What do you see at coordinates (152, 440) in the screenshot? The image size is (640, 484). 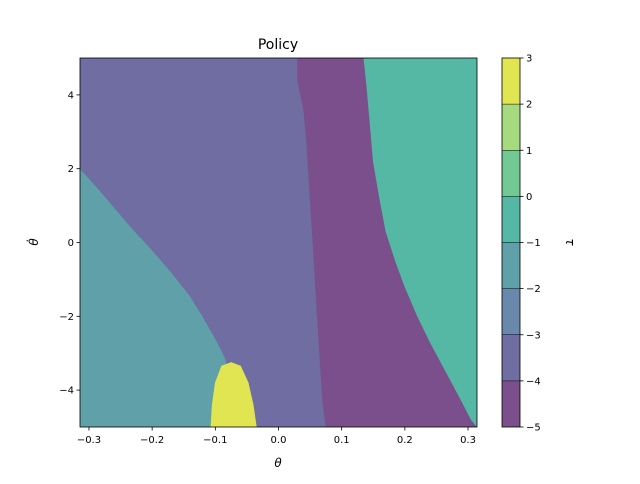 I see `x-tick-label: −0.2` at bounding box center [152, 440].